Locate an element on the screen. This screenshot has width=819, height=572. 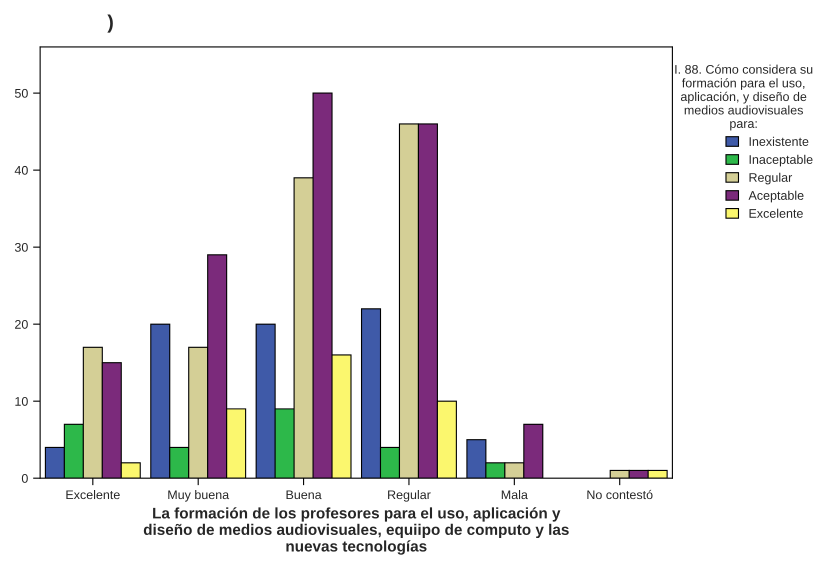
y-tick-label: 10 is located at coordinates (21, 401).